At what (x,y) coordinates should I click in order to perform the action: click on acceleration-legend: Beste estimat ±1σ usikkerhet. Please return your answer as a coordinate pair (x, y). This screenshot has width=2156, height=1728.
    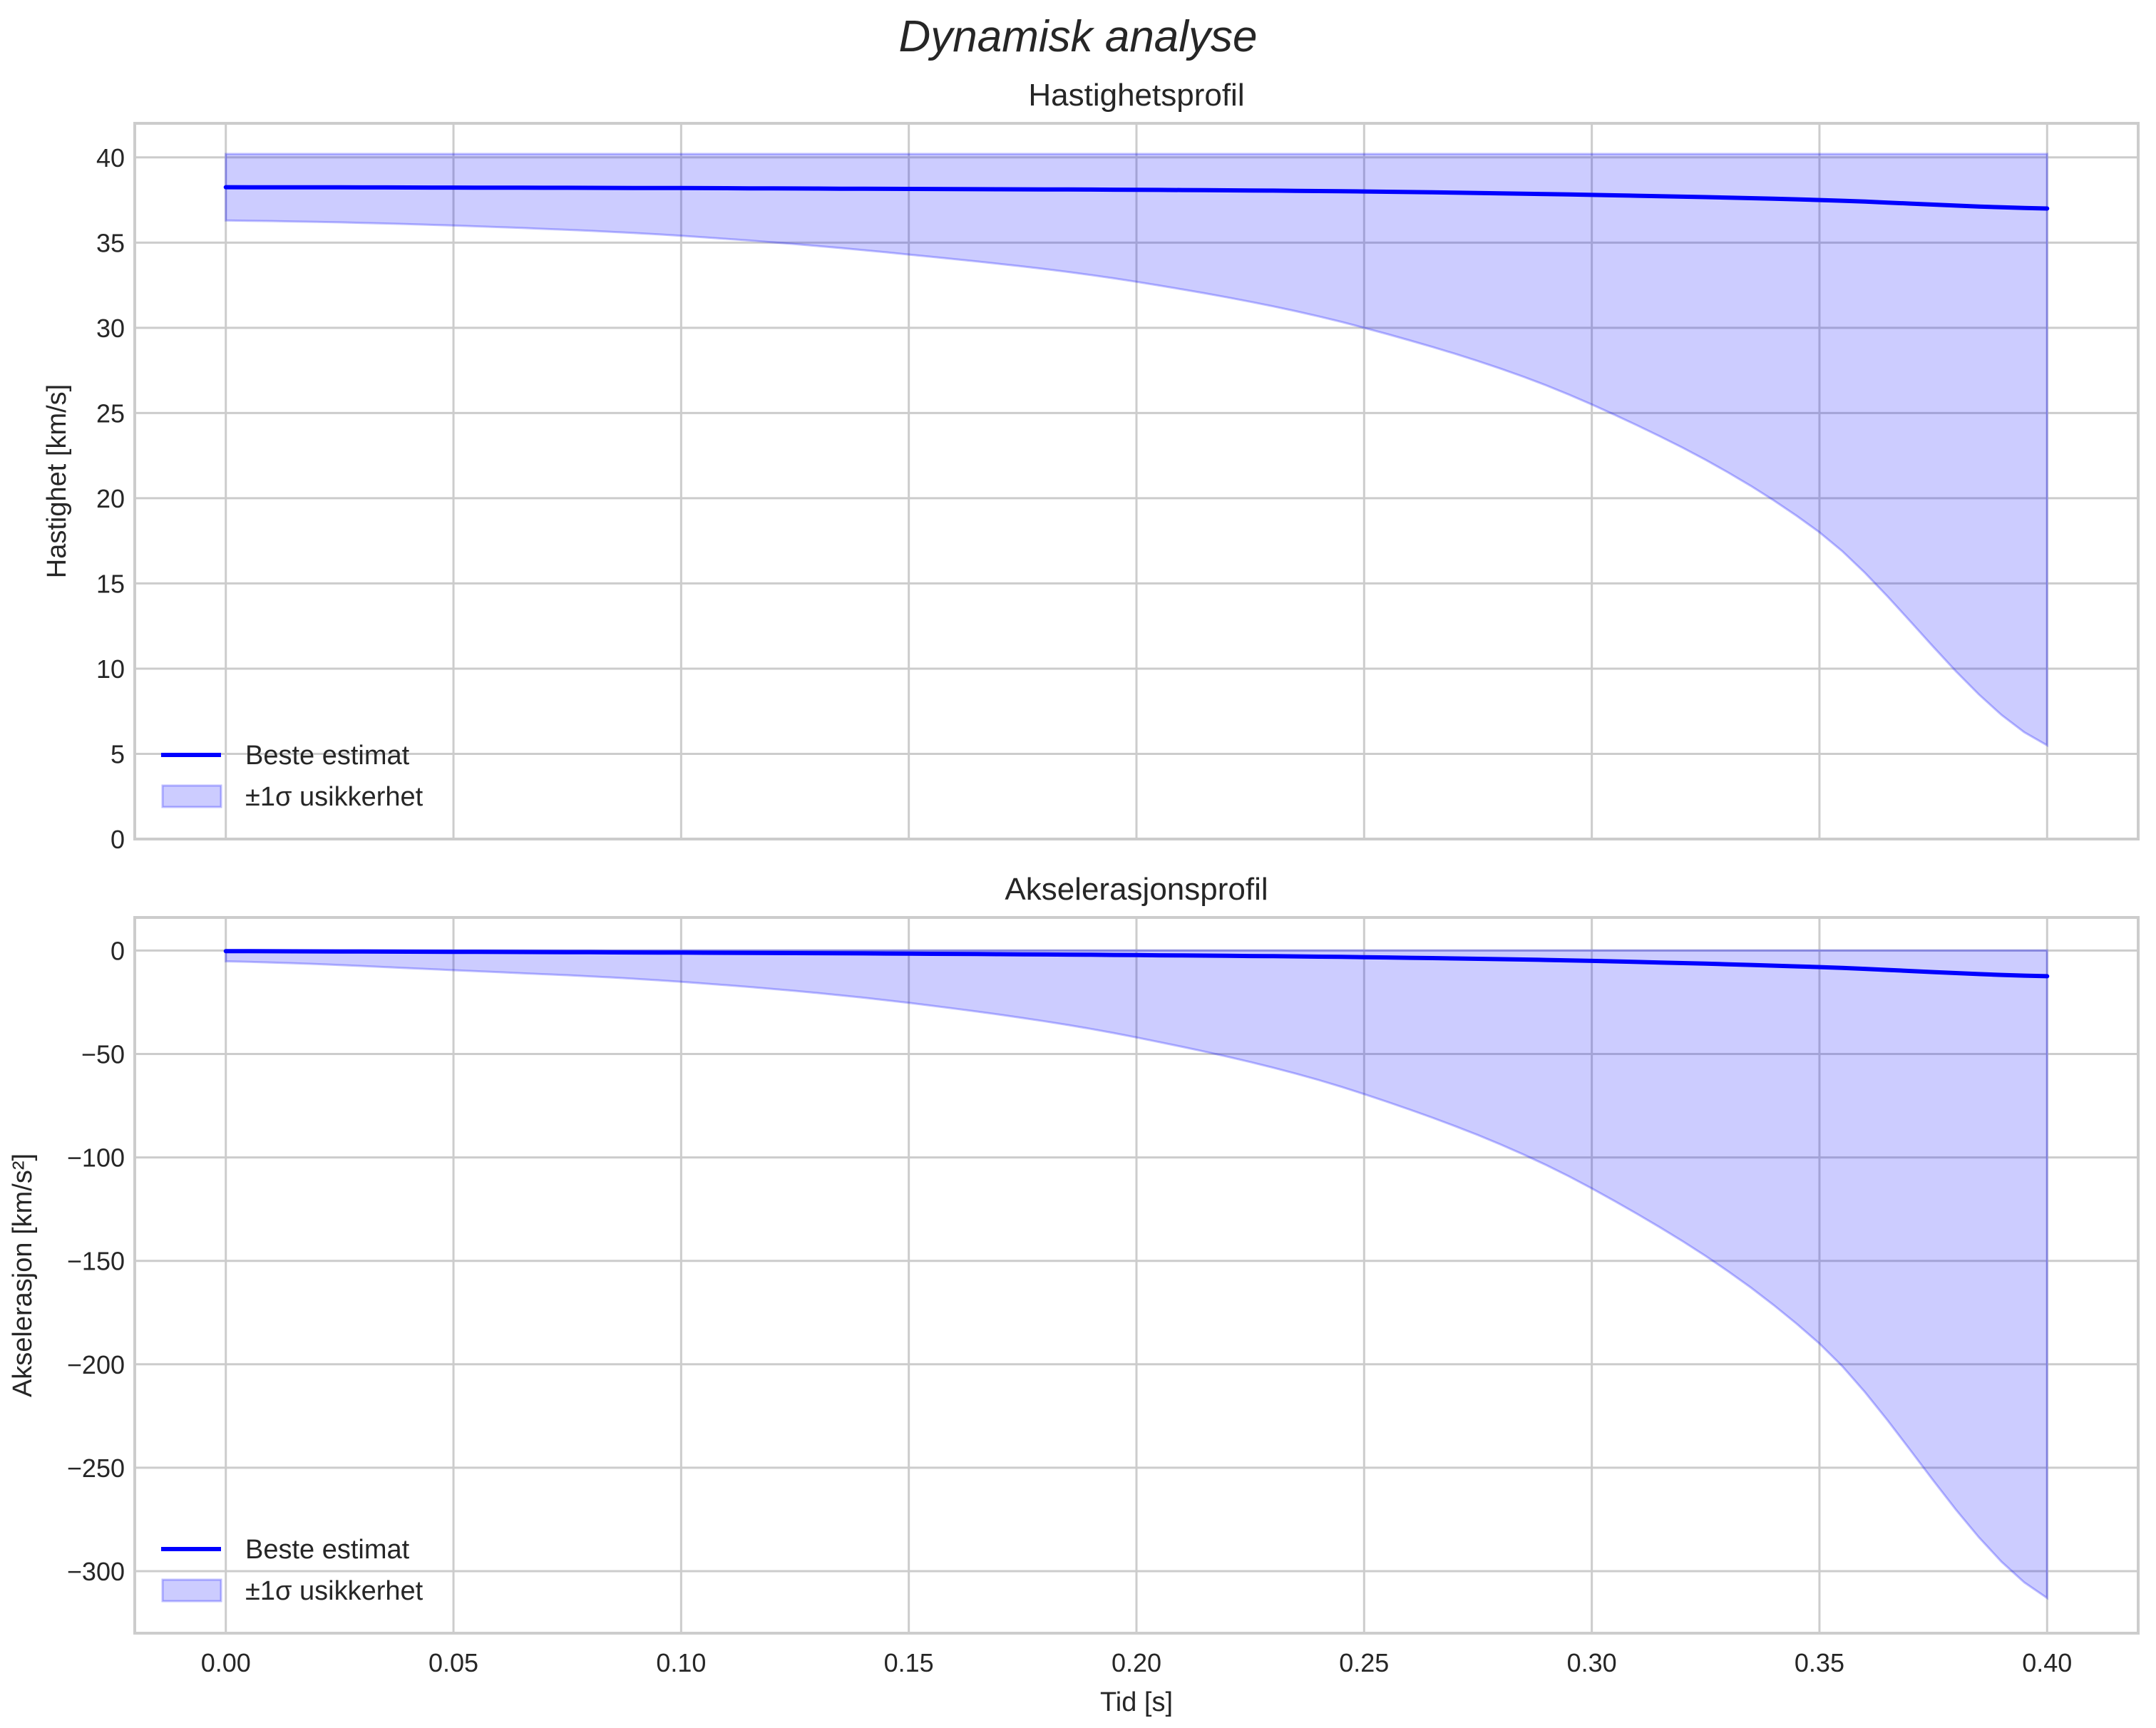
    Looking at the image, I should click on (292, 1570).